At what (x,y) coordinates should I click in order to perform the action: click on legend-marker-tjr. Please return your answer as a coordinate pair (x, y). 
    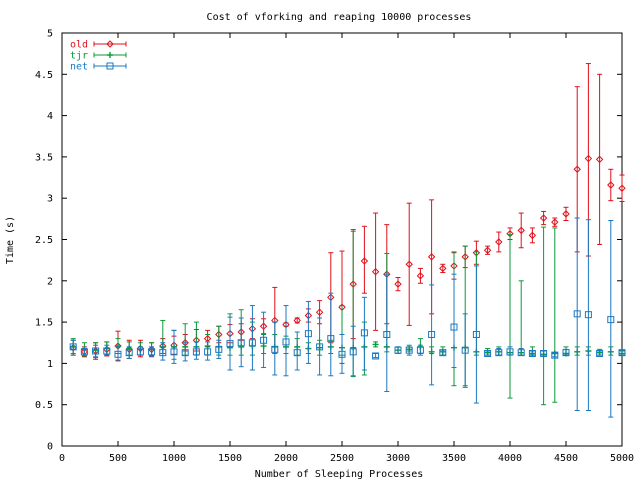
    Looking at the image, I should click on (110, 55).